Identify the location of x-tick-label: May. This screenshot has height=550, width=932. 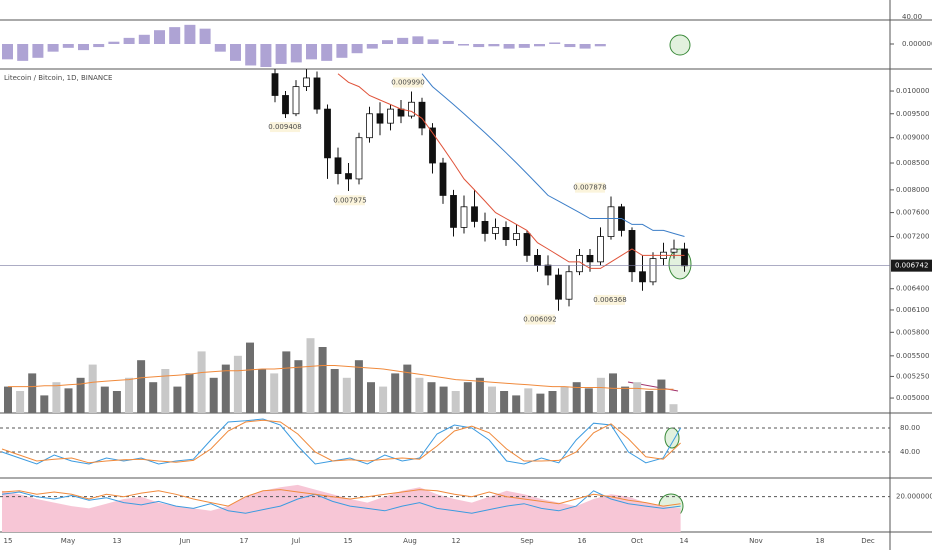
(68, 541).